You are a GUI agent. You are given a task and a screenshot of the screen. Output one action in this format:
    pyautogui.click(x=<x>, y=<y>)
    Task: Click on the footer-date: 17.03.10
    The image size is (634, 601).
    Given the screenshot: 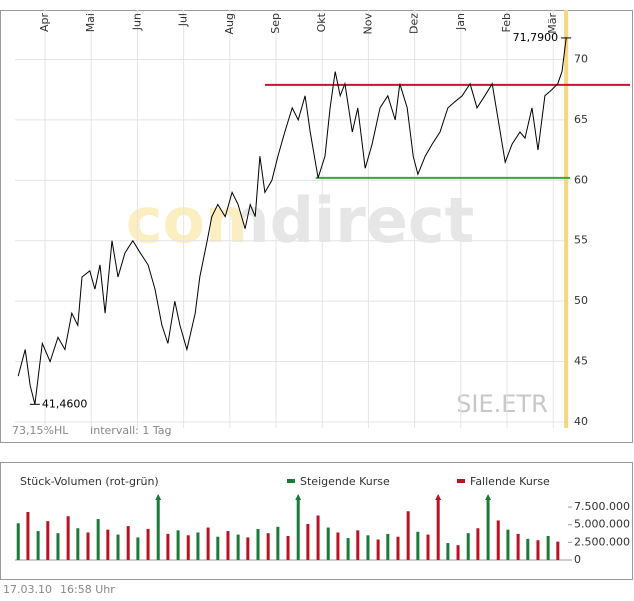 What is the action you would take?
    pyautogui.click(x=27, y=589)
    